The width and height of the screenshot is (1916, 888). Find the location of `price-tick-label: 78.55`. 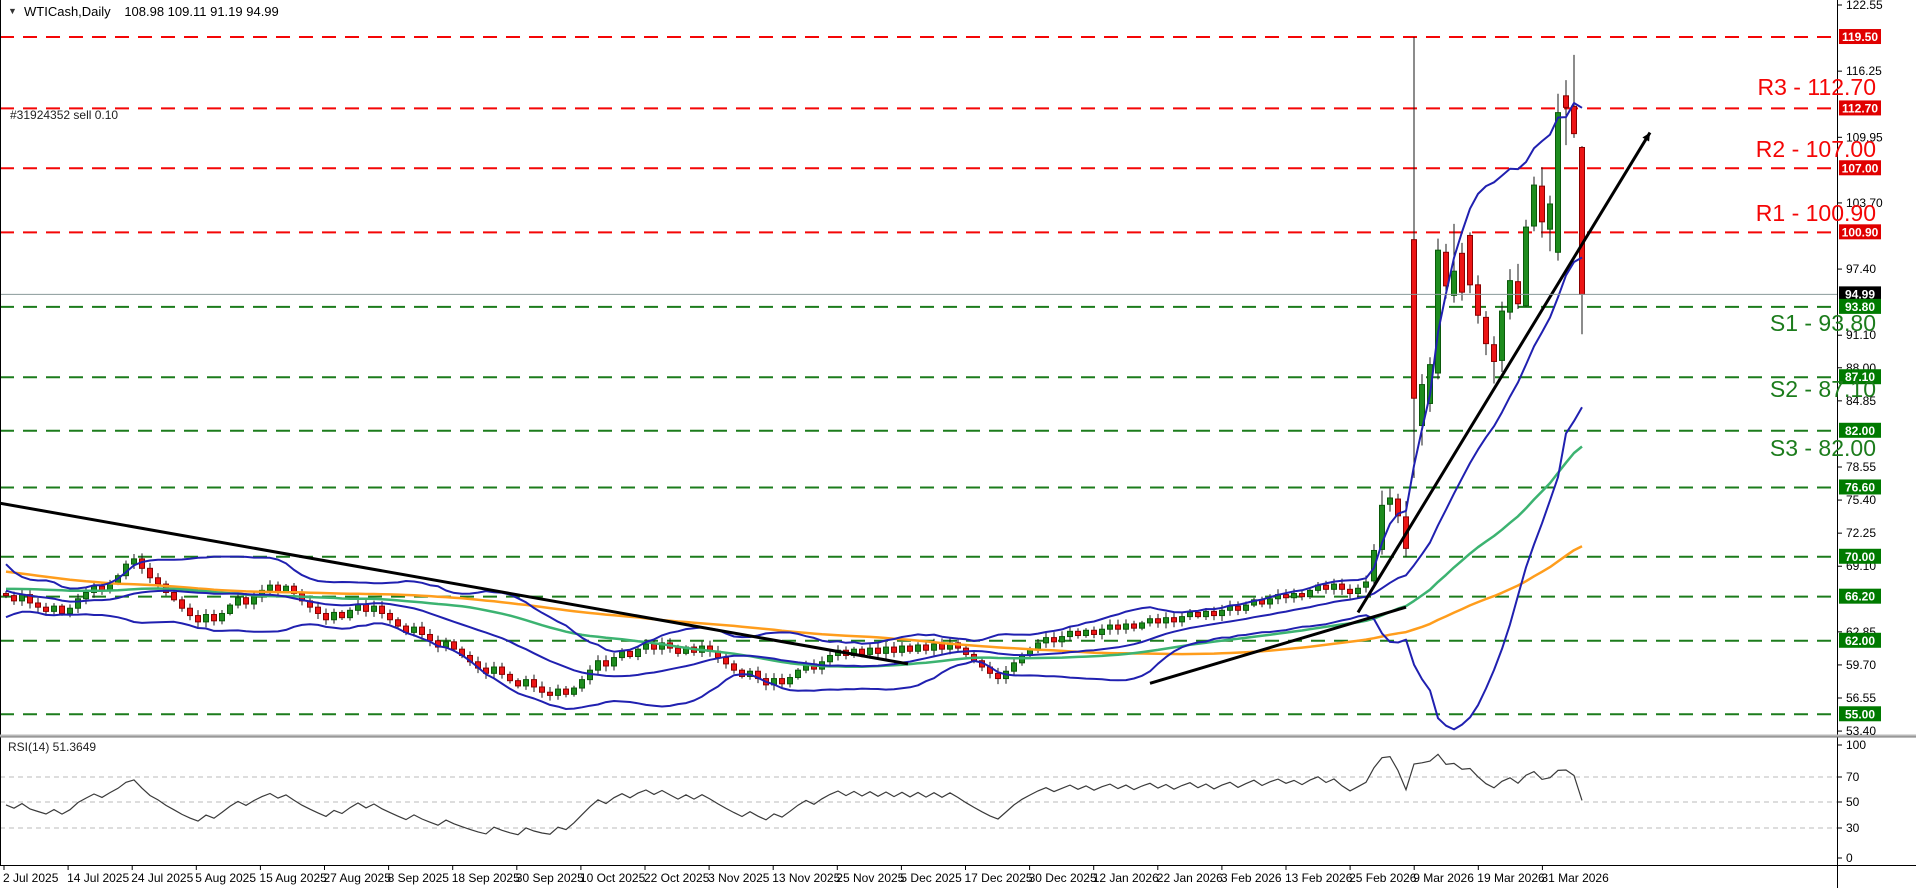

price-tick-label: 78.55 is located at coordinates (1861, 467).